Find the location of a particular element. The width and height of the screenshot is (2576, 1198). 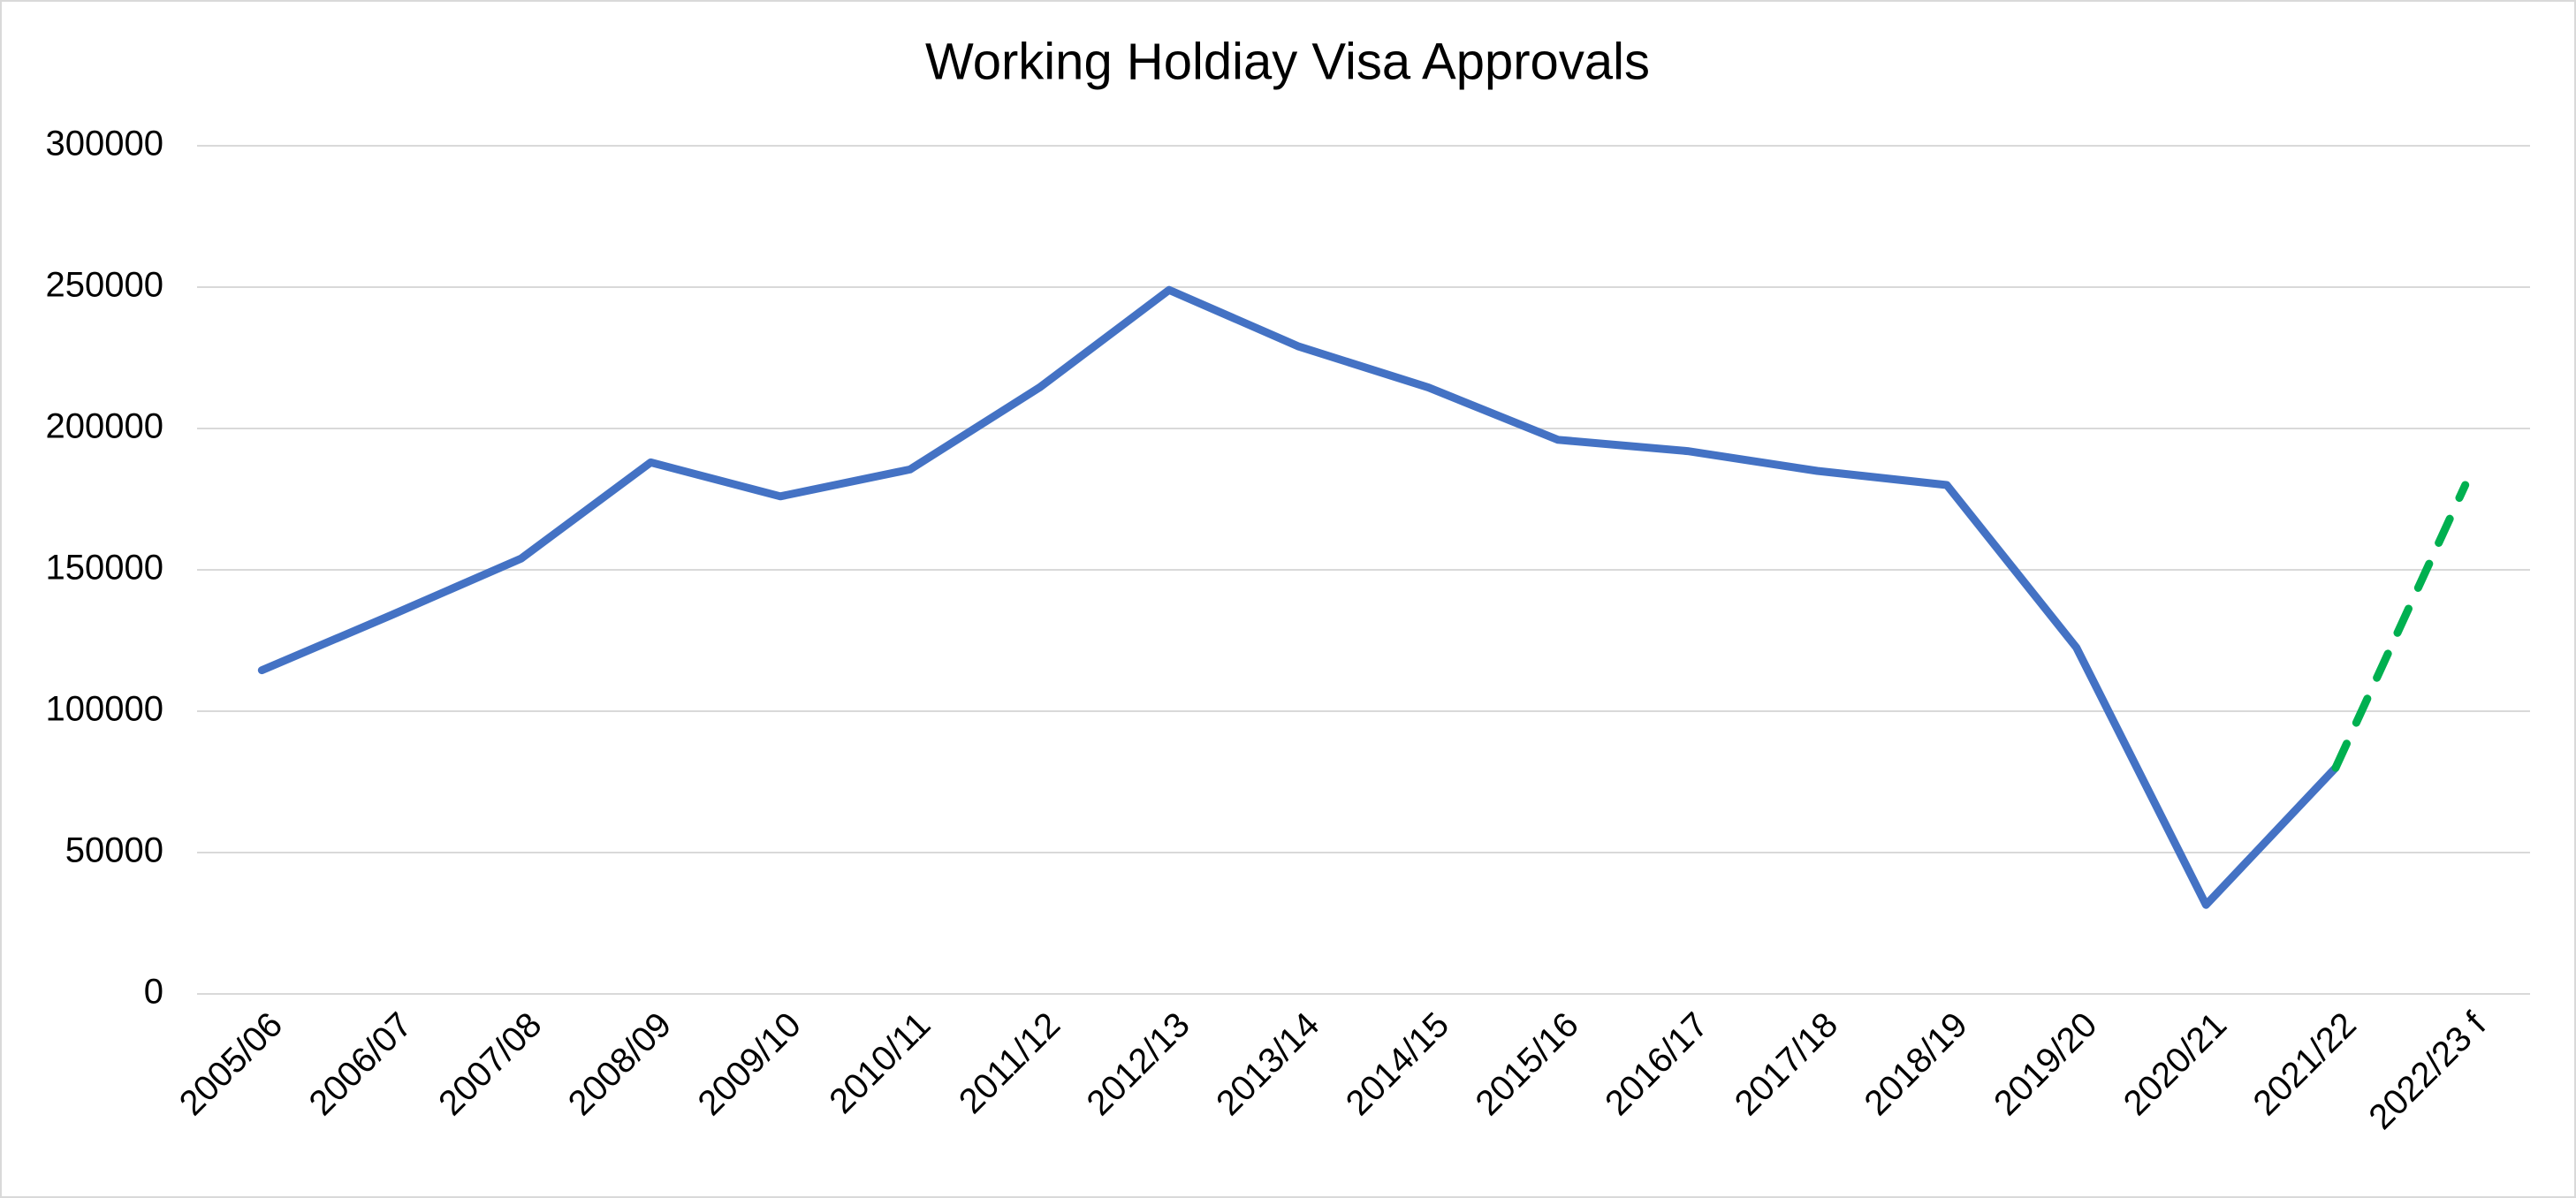

y-tick-label: 200000 is located at coordinates (105, 426).